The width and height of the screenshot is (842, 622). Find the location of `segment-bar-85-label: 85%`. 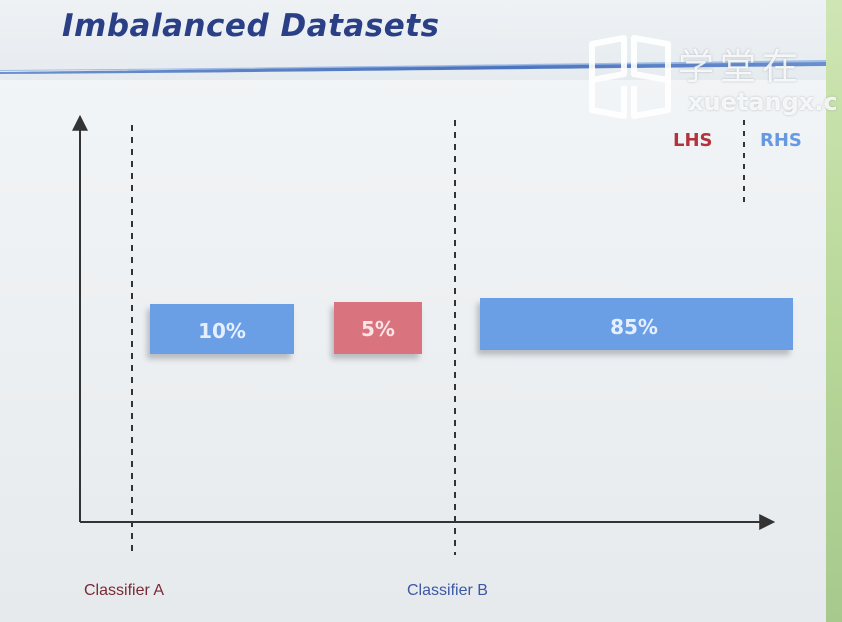

segment-bar-85-label: 85% is located at coordinates (634, 327).